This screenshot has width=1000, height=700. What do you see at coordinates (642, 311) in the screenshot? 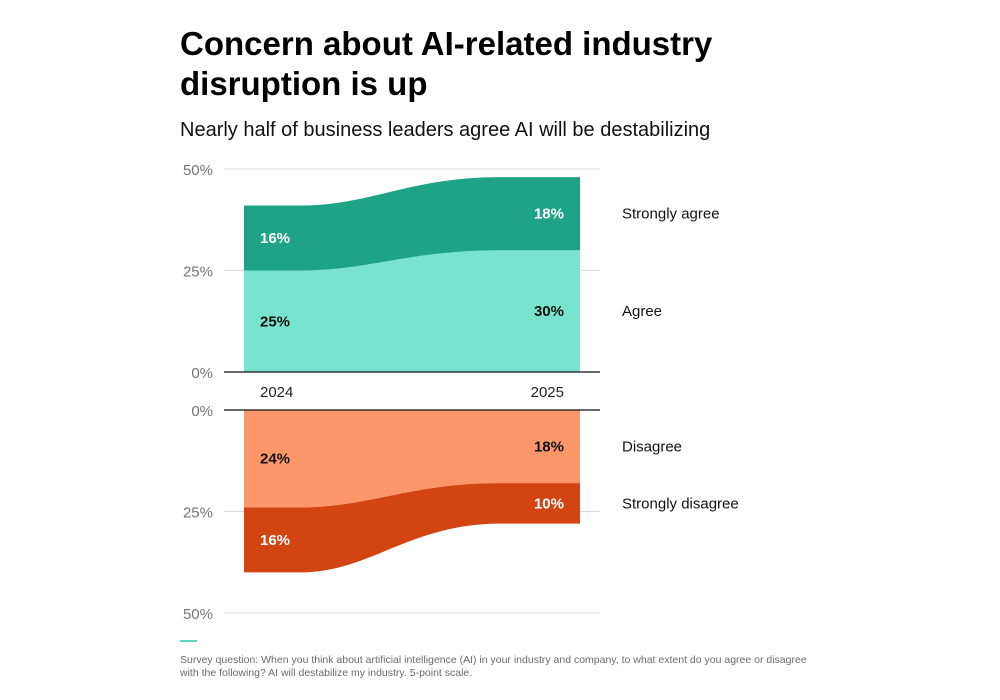
I see `legend-agree: Agree` at bounding box center [642, 311].